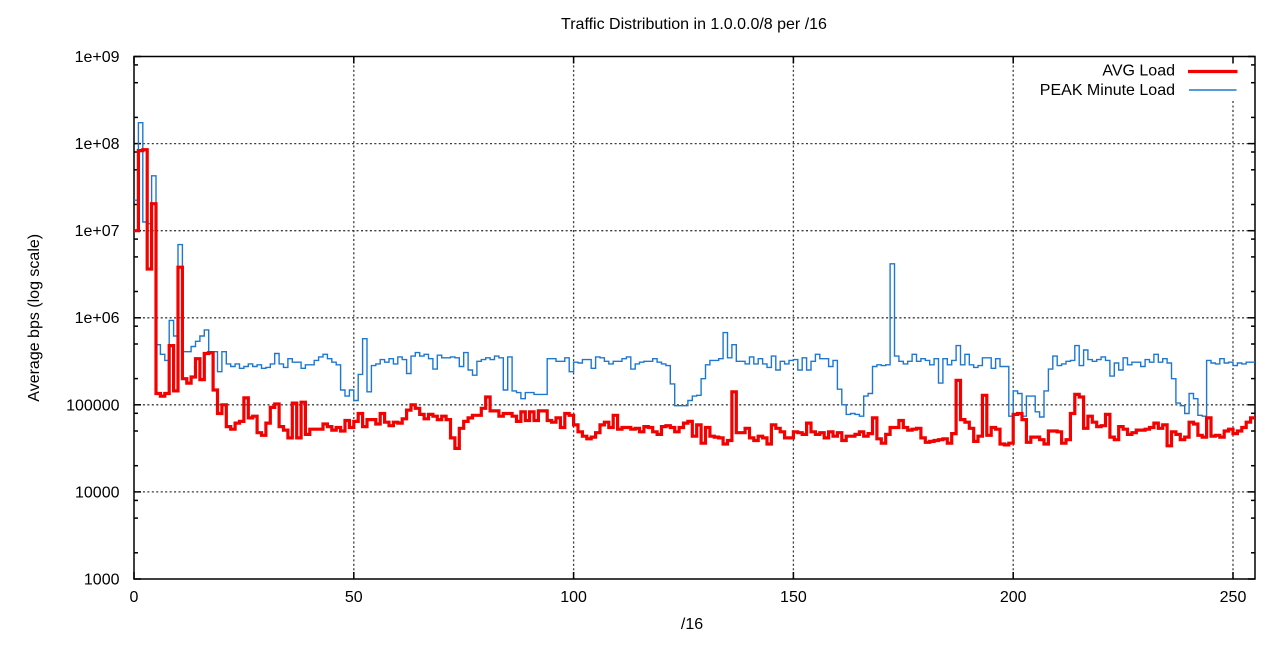 This screenshot has width=1280, height=645. I want to click on svg-text: 0, so click(134, 597).